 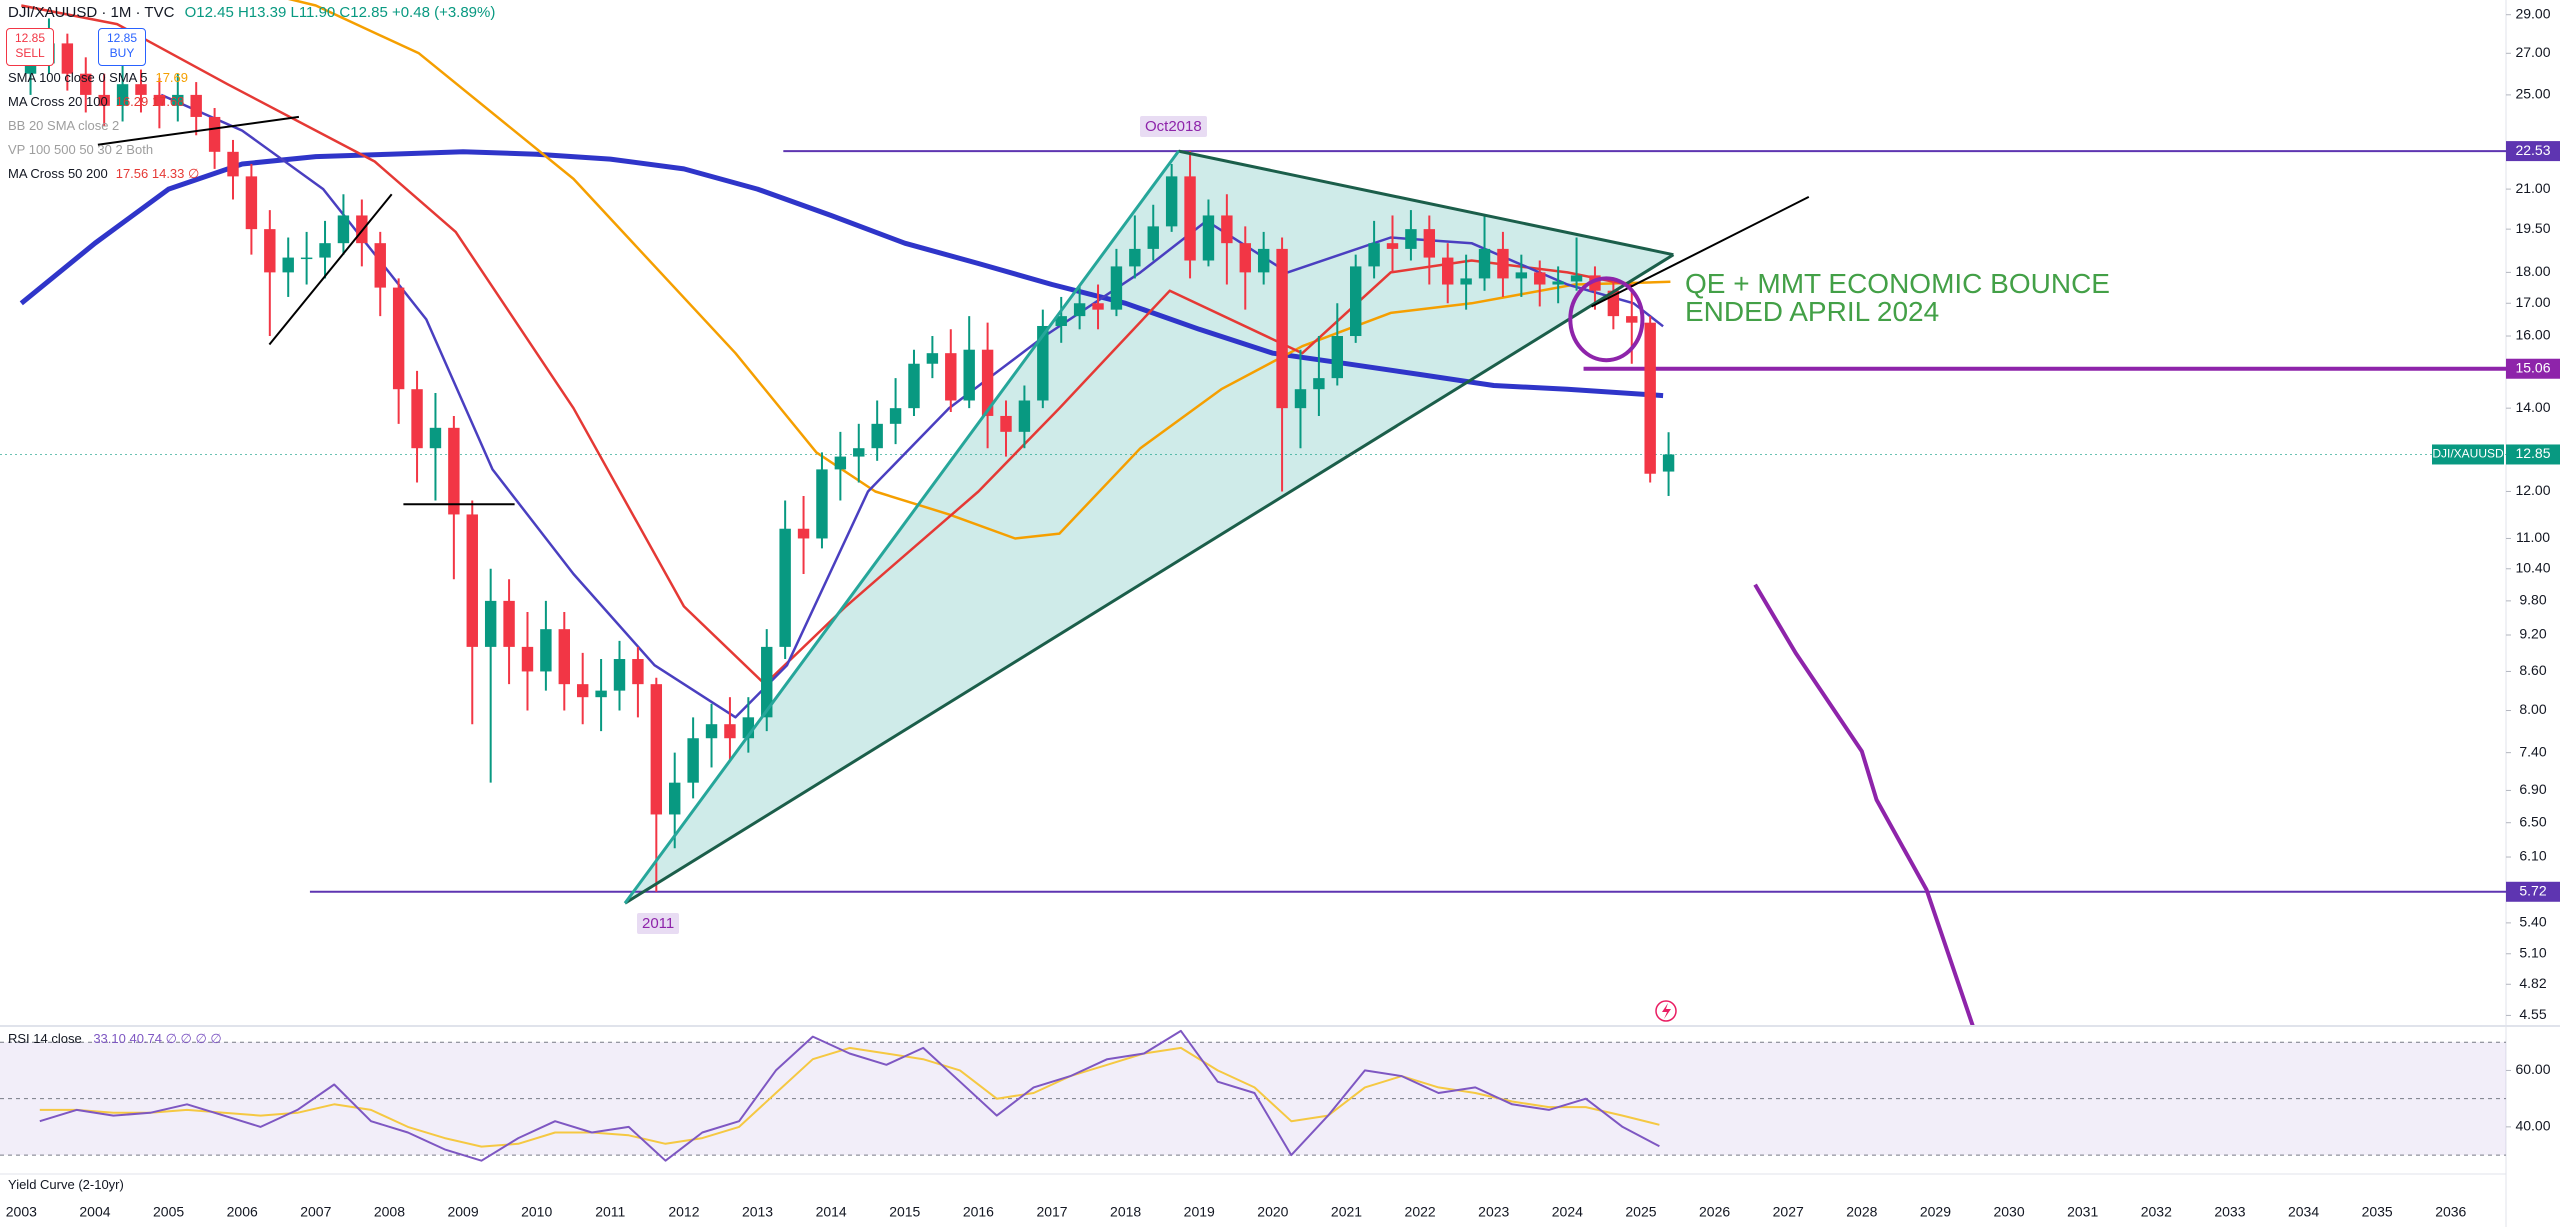 I want to click on x-tick-label: 2021, so click(x=1346, y=1212).